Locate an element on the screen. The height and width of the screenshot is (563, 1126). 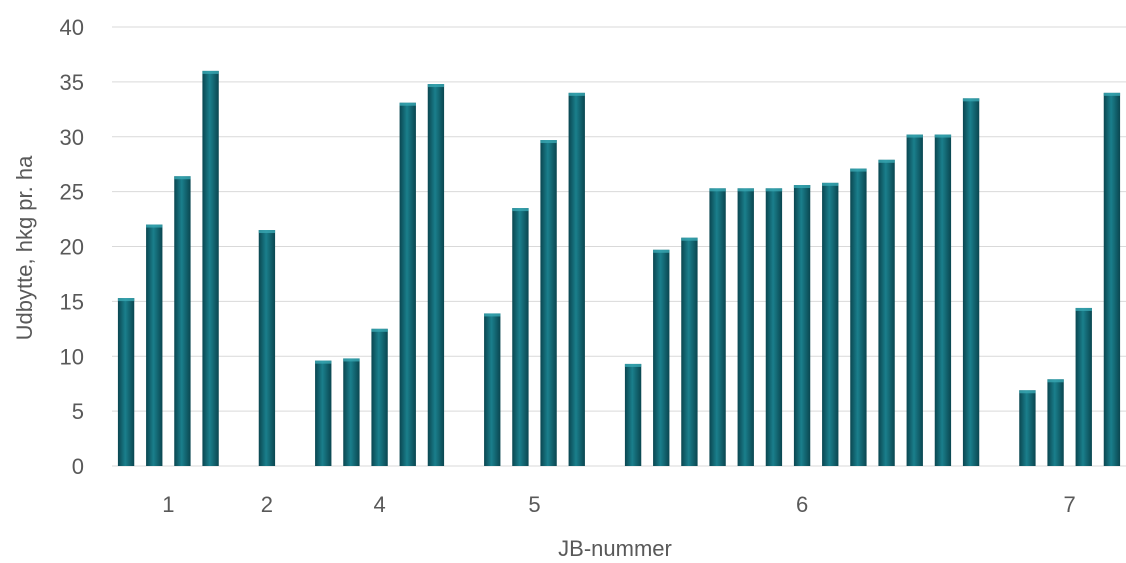
x-tick-label: 7 is located at coordinates (1070, 504).